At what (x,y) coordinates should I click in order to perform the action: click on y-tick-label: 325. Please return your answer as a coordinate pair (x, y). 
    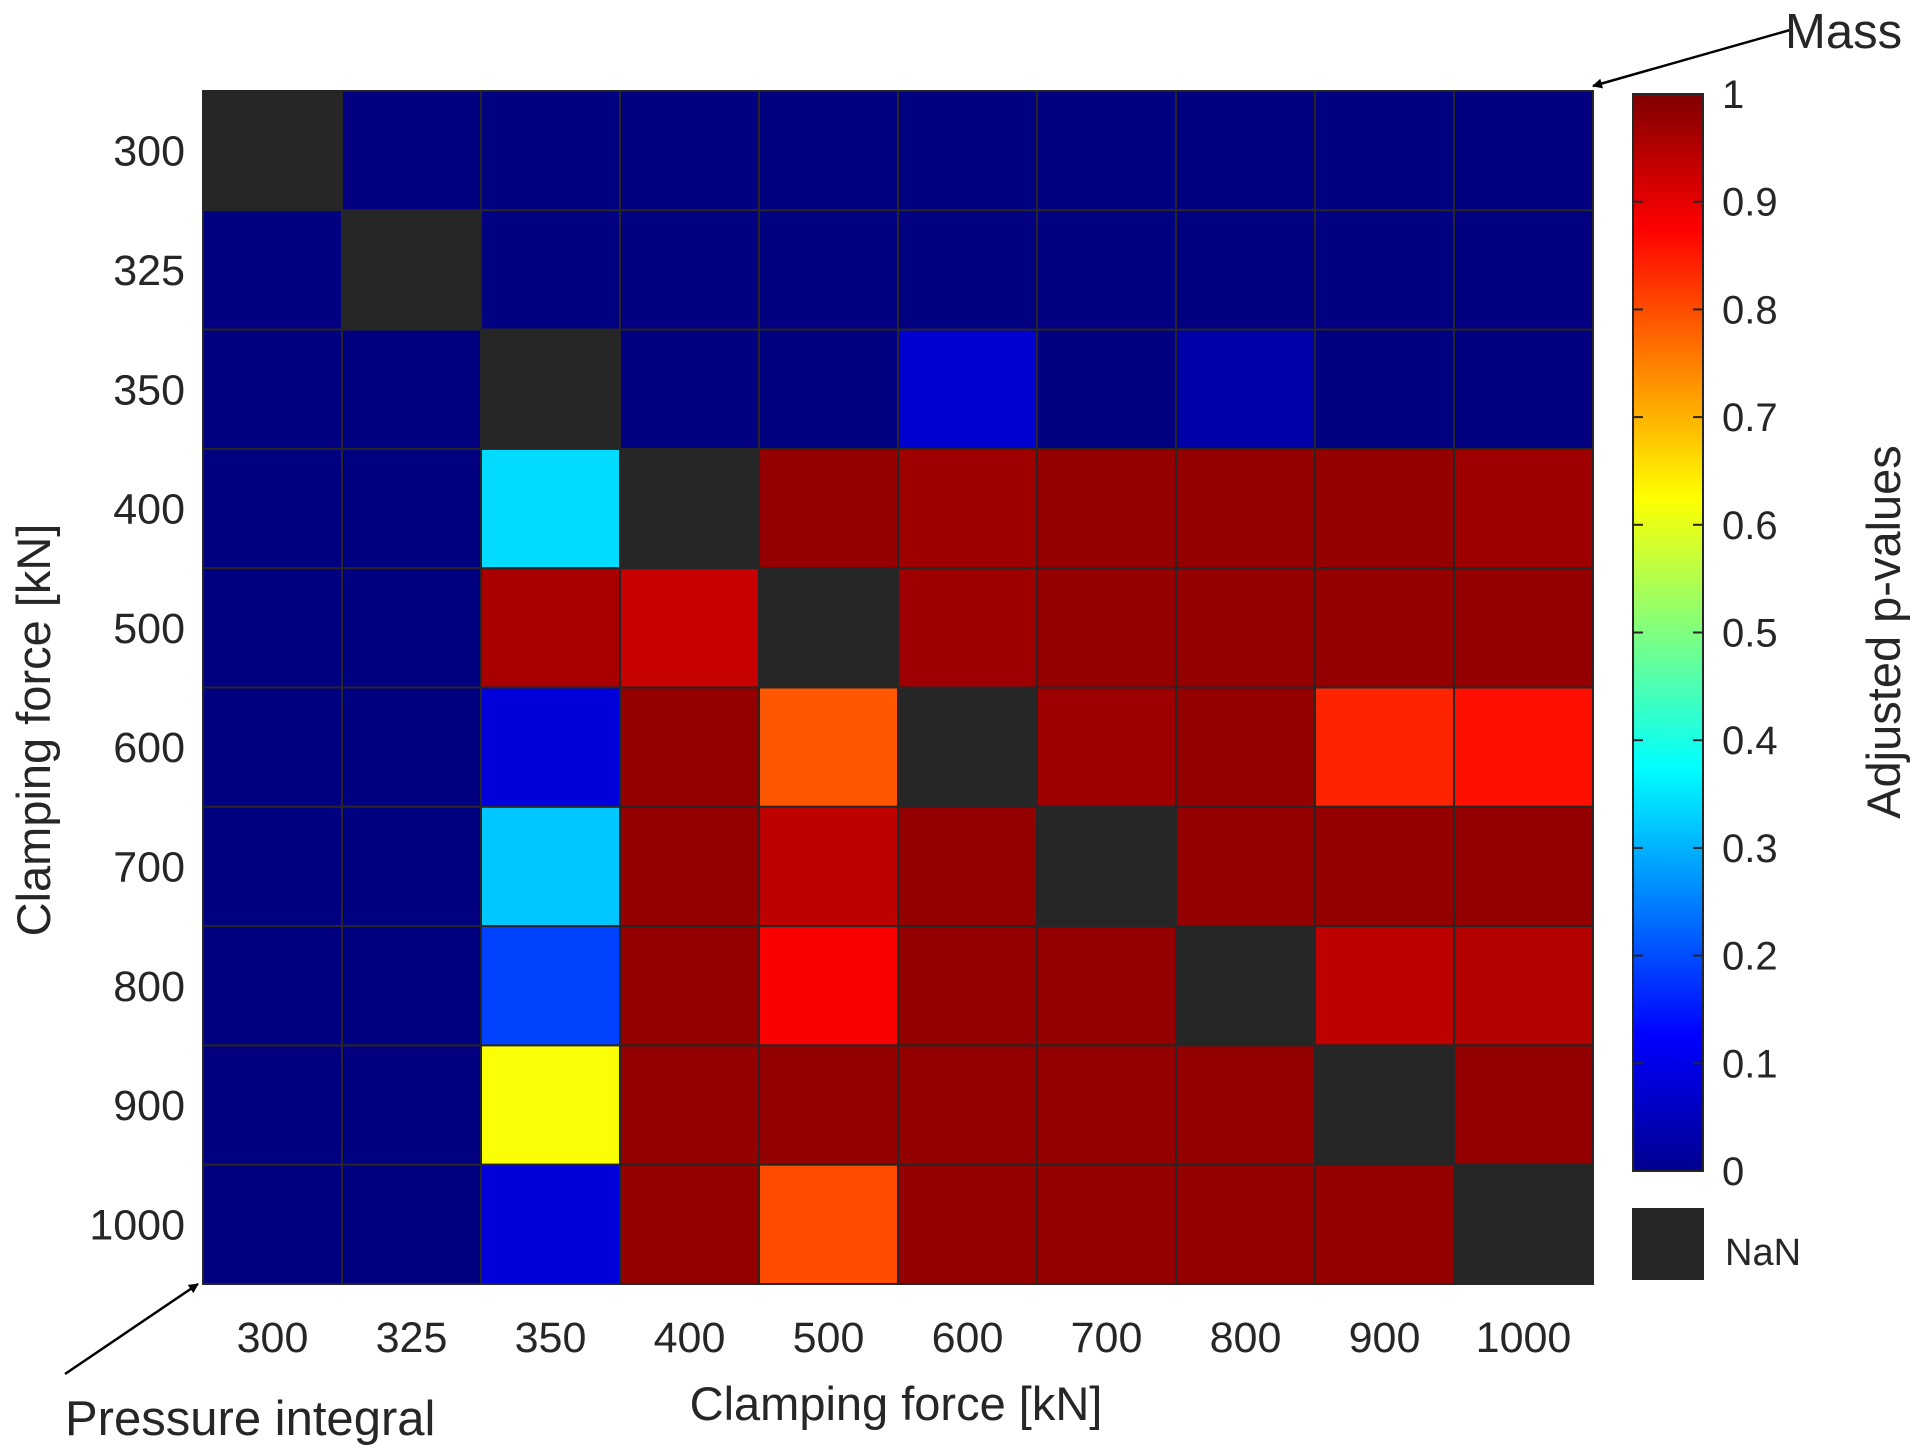
    Looking at the image, I should click on (149, 271).